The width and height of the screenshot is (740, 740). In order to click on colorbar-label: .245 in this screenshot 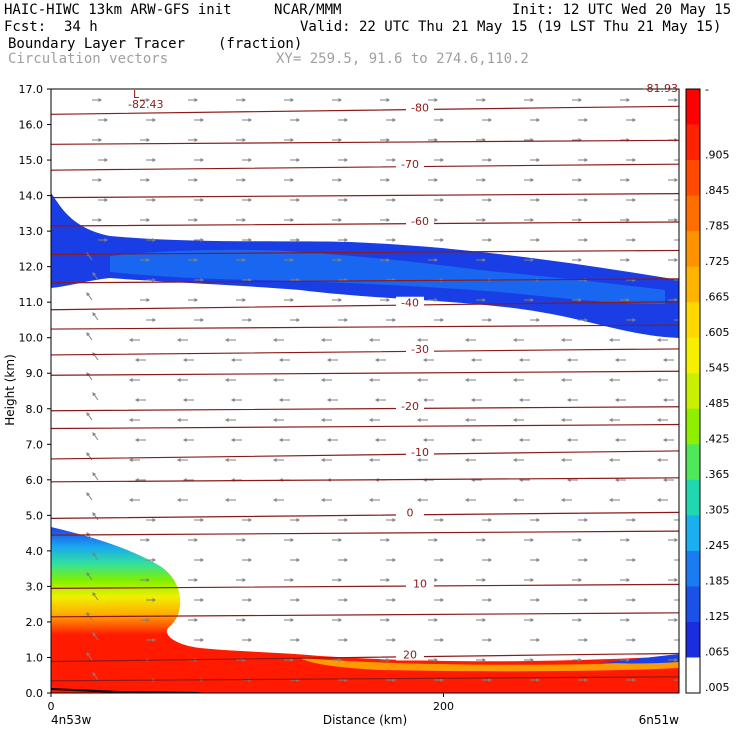, I will do `click(717, 545)`.